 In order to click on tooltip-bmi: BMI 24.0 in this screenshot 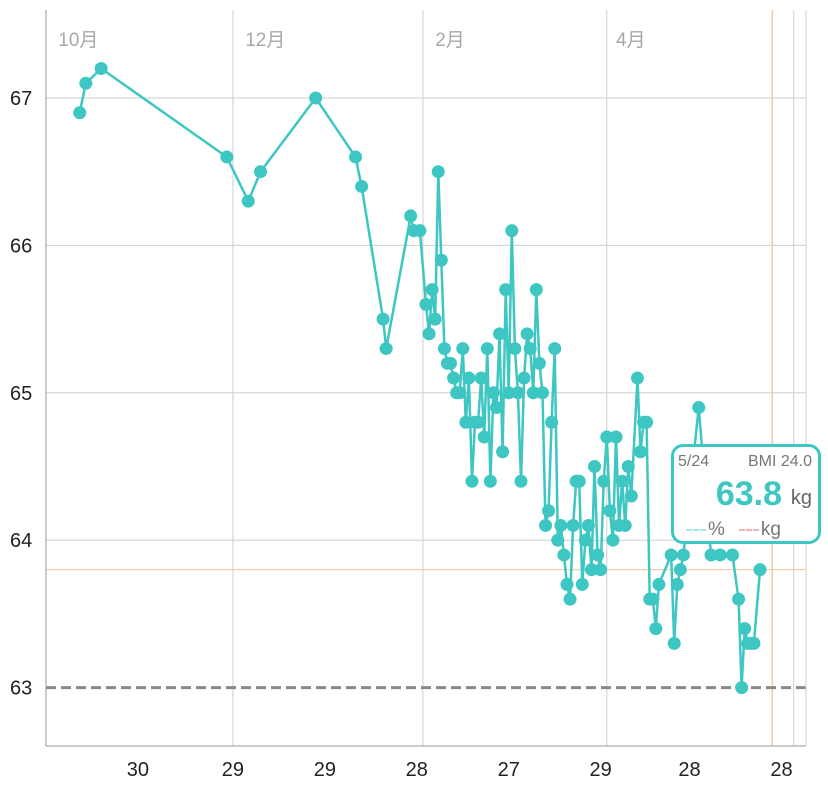, I will do `click(779, 461)`.